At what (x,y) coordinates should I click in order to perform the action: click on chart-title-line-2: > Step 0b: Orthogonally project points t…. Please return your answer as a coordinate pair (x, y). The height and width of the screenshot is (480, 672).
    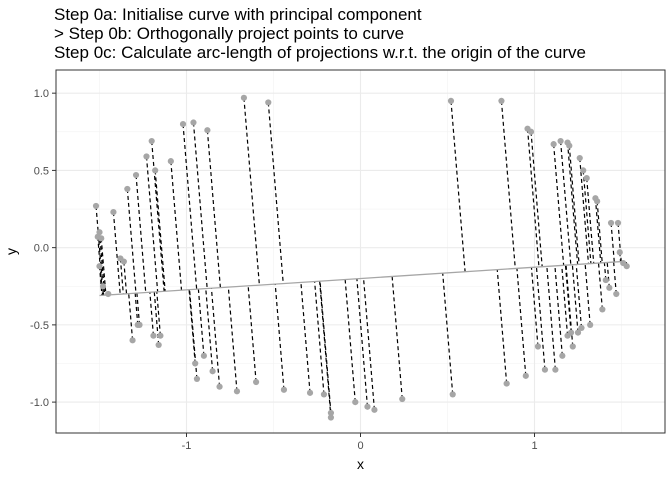
    Looking at the image, I should click on (229, 33).